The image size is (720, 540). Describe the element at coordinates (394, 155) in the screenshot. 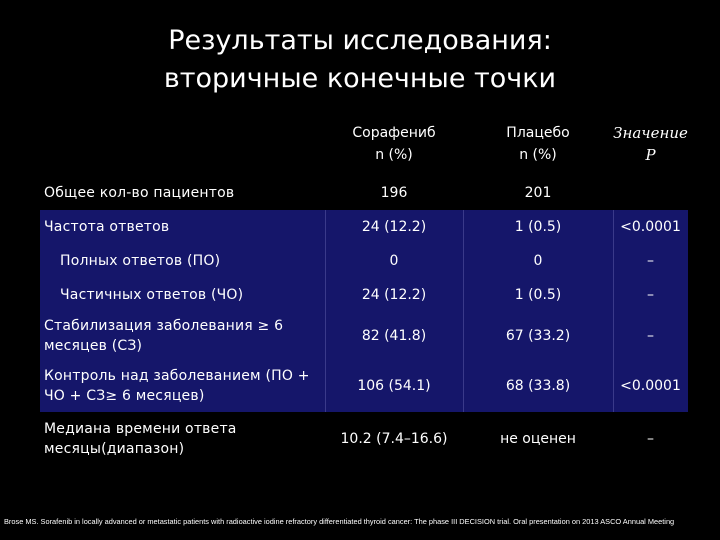

I see `header-sorafenib-unit: n (%)` at that location.